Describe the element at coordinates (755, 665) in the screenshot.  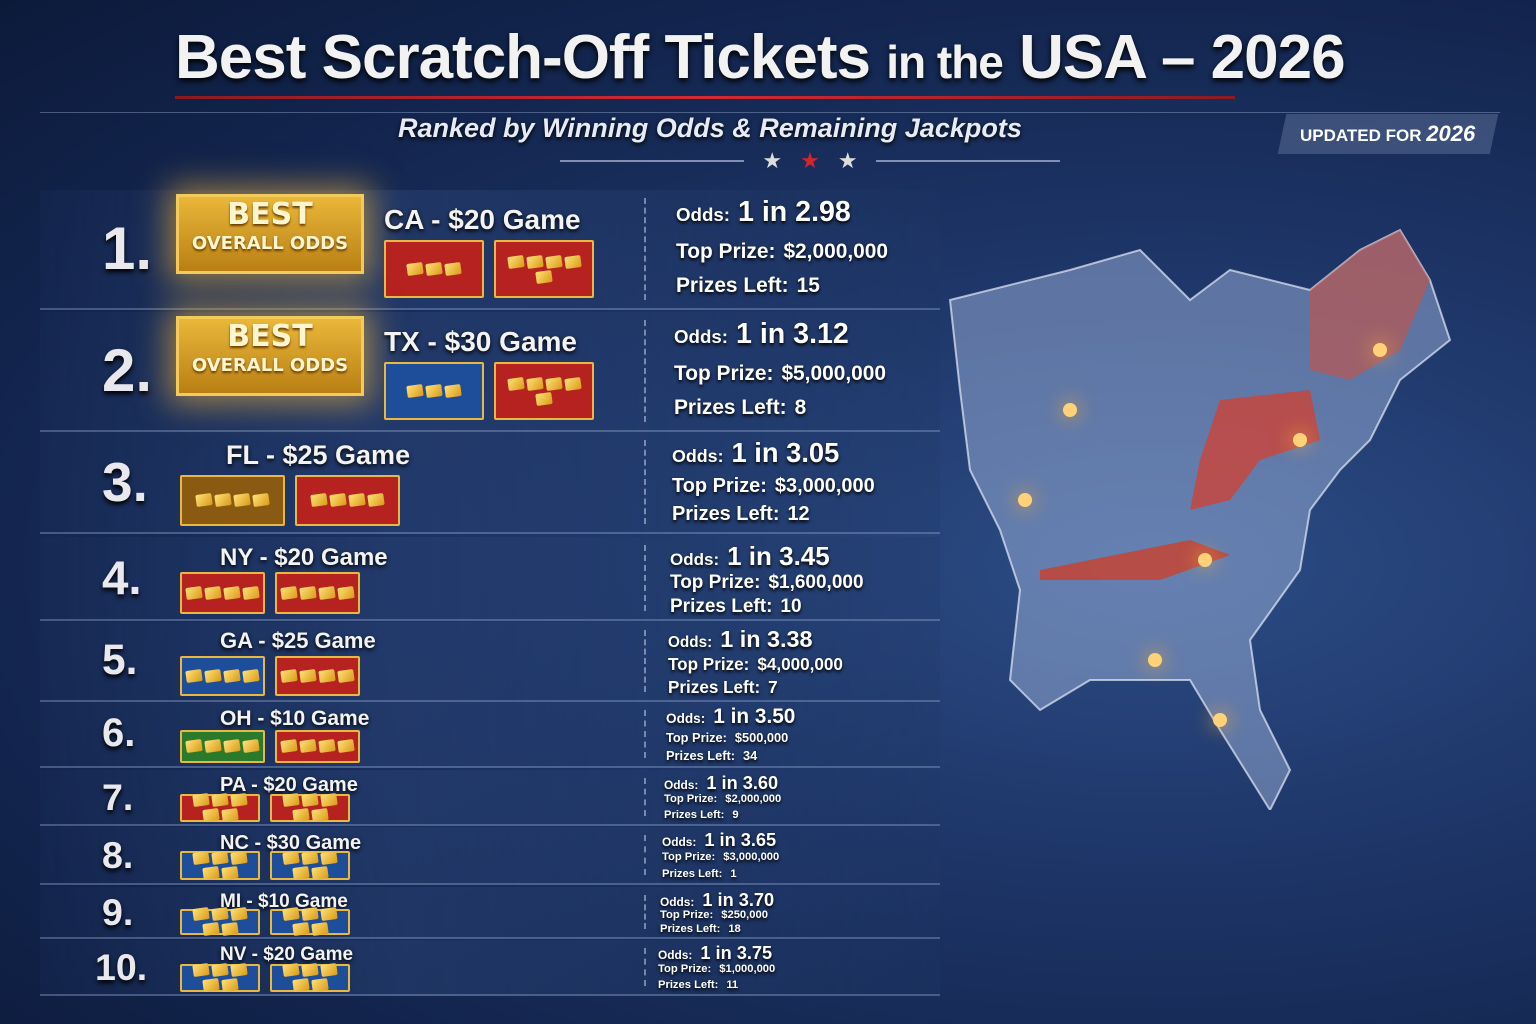
I see `top-prize-row: Top Prize: $4,000,000` at that location.